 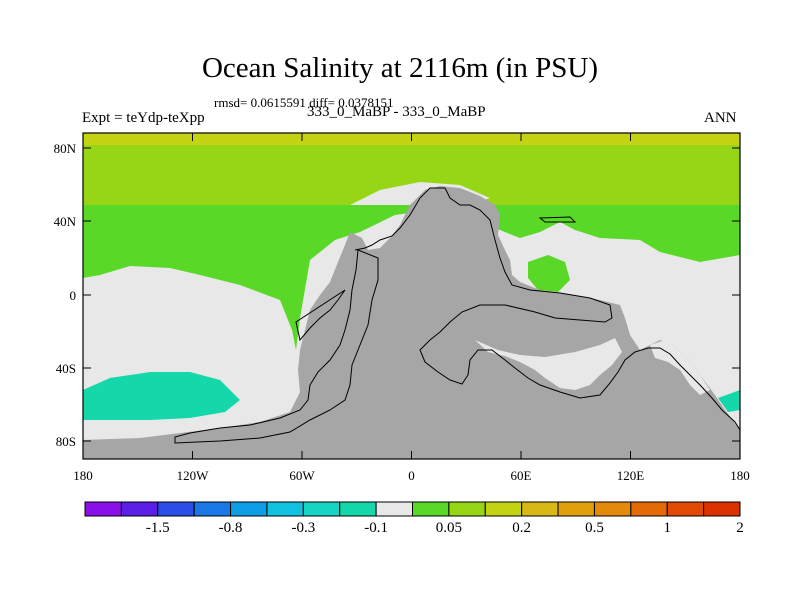 What do you see at coordinates (548, 364) in the screenshot?
I see `south-cutout-ocean` at bounding box center [548, 364].